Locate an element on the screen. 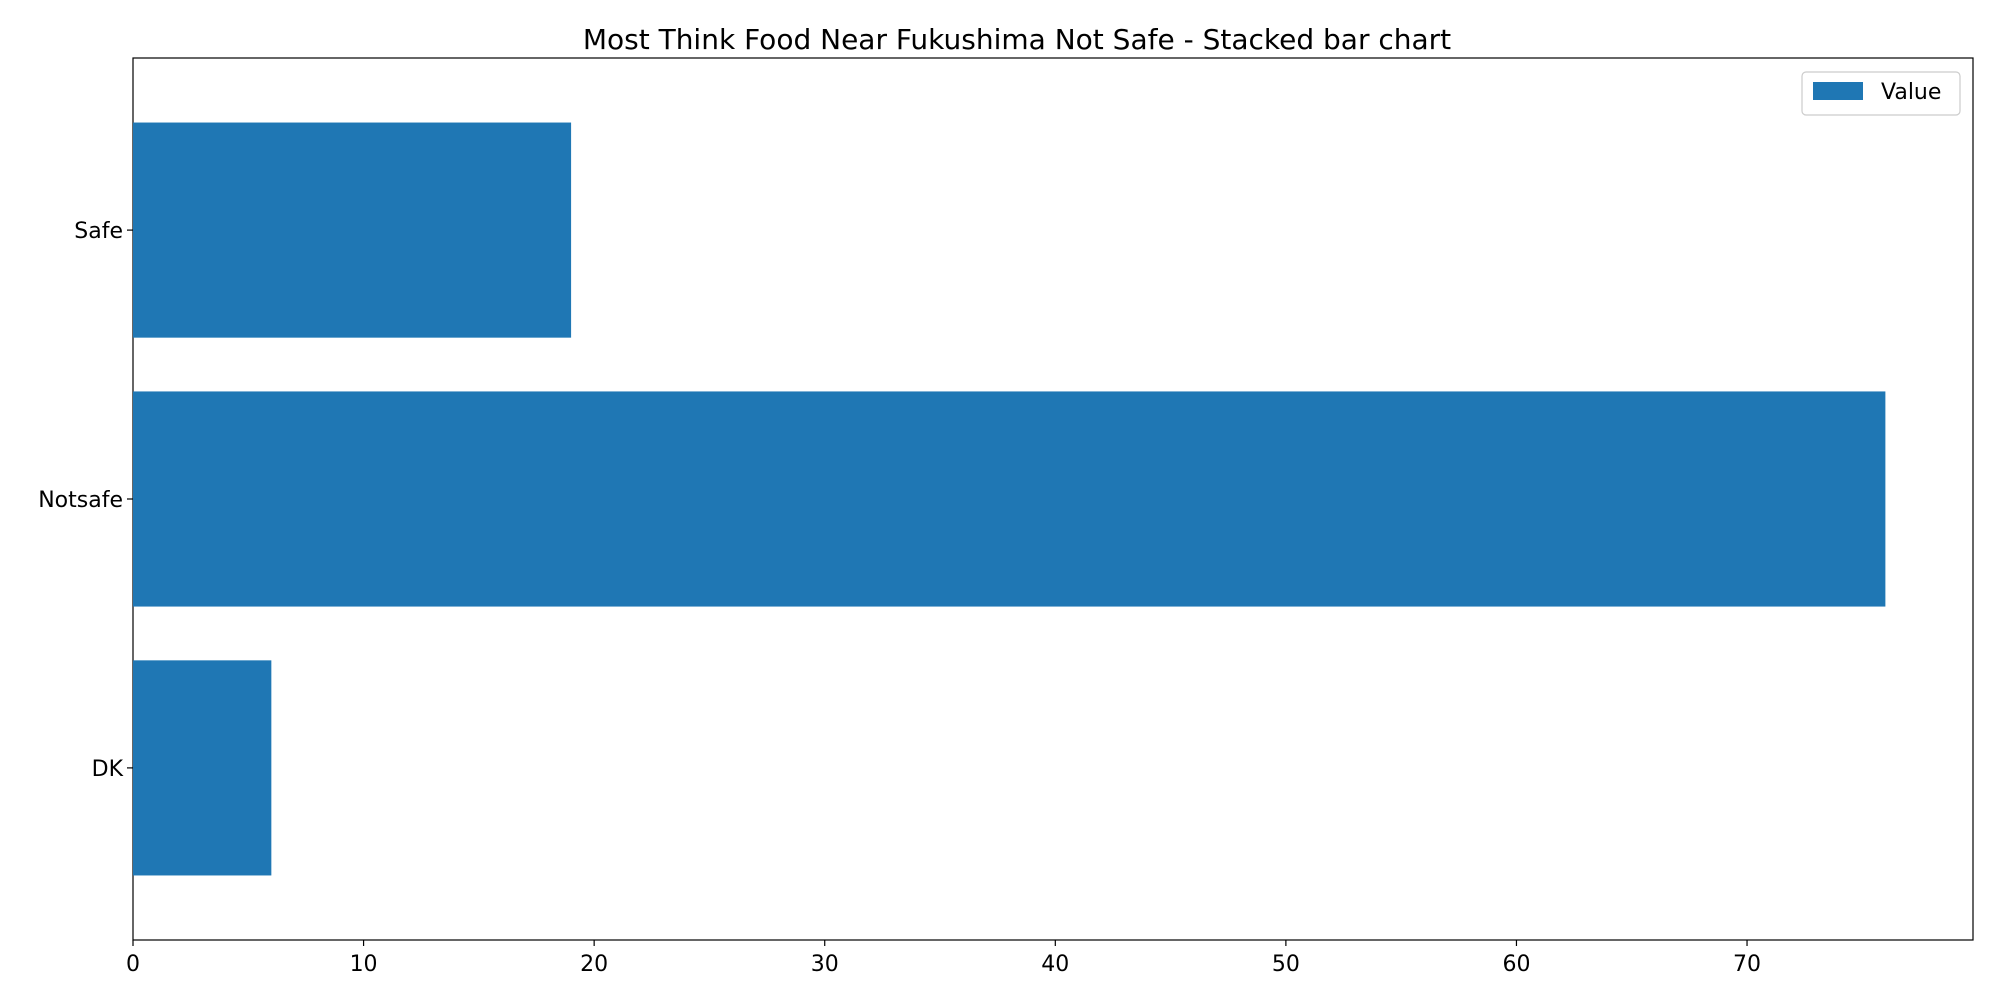  legend-label: Value is located at coordinates (1911, 92).